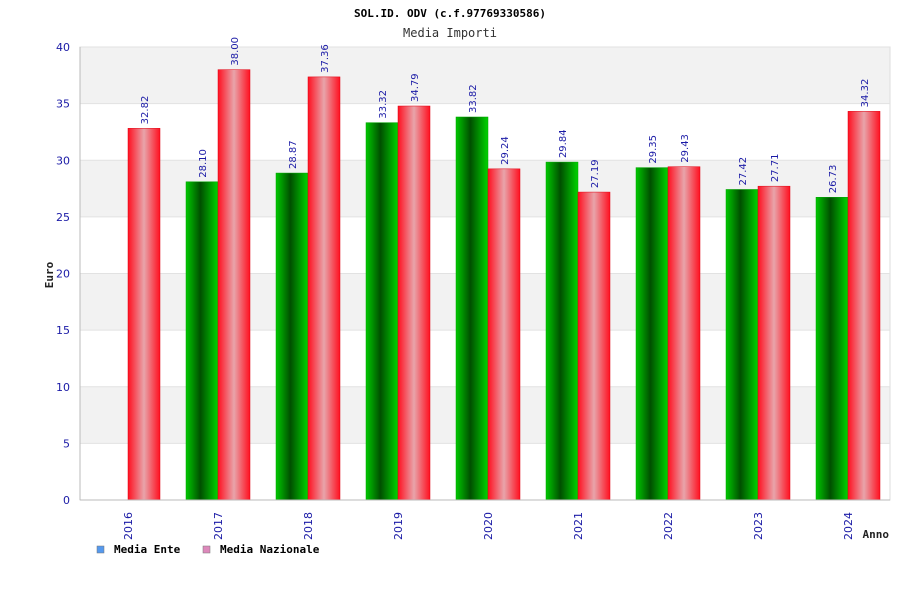 The width and height of the screenshot is (900, 600). Describe the element at coordinates (415, 87) in the screenshot. I see `bar-value-label: 34.79` at that location.